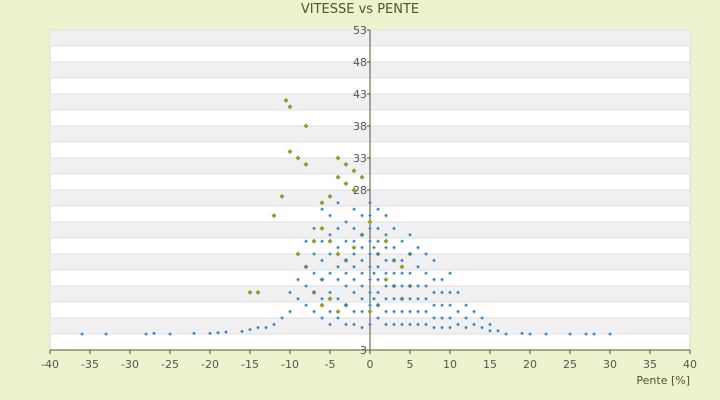 Image resolution: width=720 pixels, height=400 pixels. Describe the element at coordinates (530, 364) in the screenshot. I see `x-tick-label: 20` at that location.